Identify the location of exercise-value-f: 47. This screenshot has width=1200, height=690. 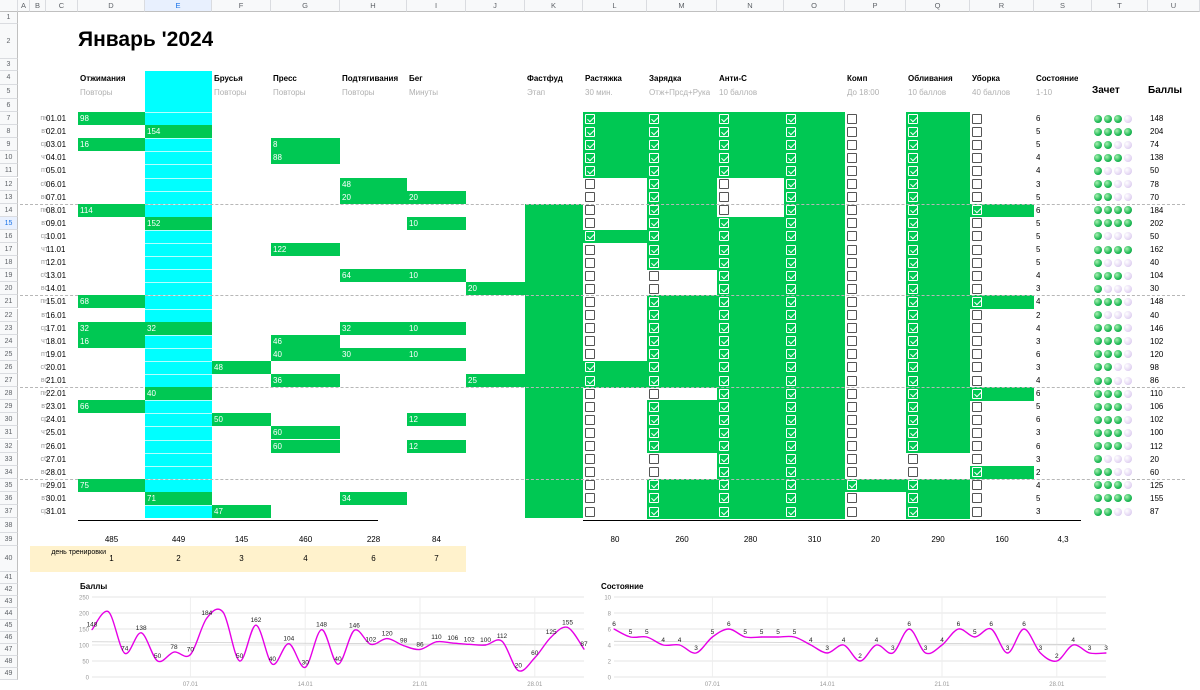
(218, 511).